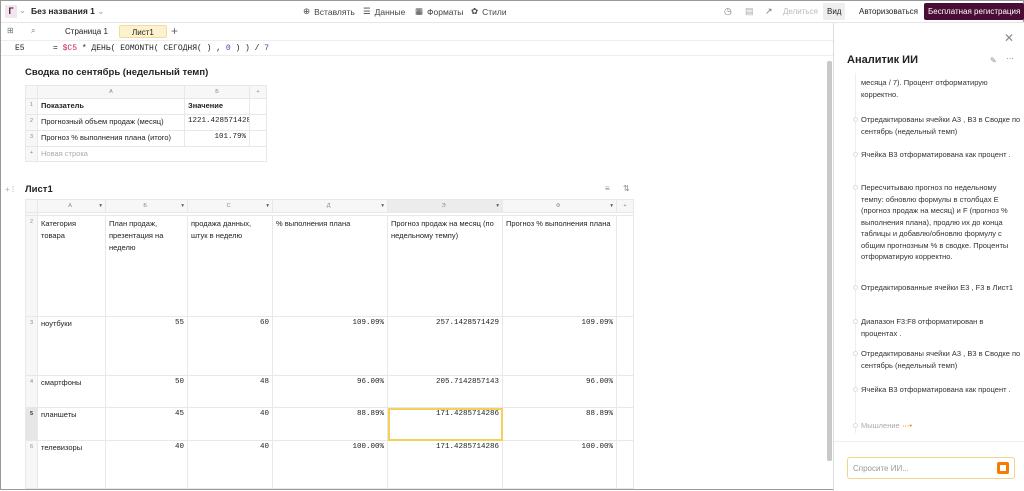 This screenshot has width=1024, height=491. What do you see at coordinates (626, 188) in the screenshot?
I see `sort-icon: ⇅` at bounding box center [626, 188].